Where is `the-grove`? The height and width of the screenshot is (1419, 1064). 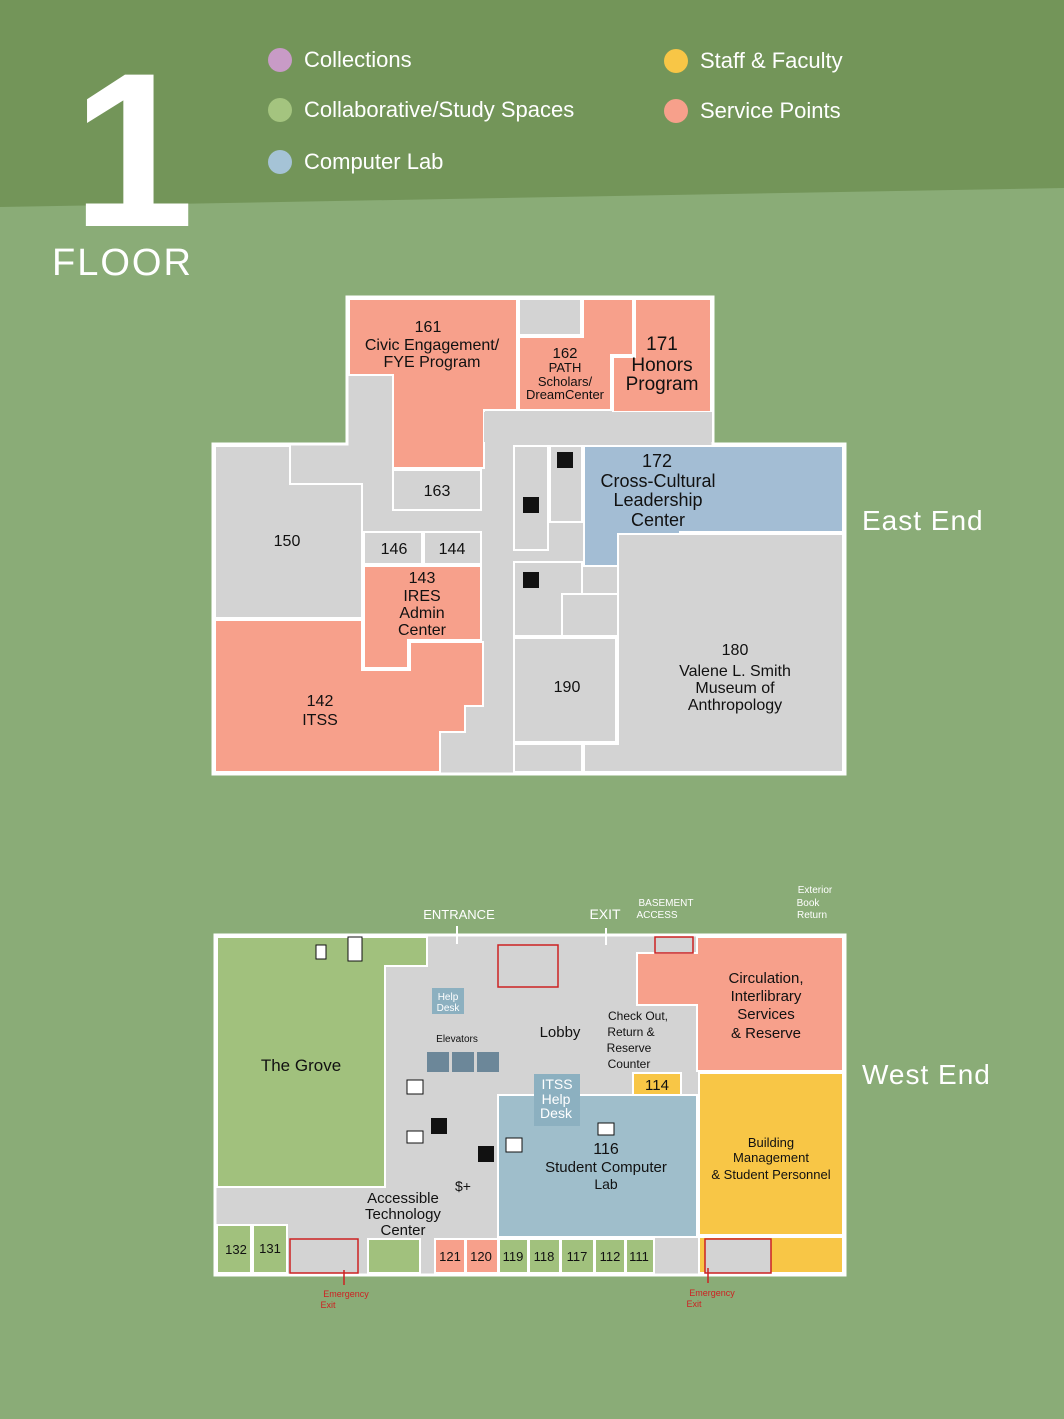
the-grove is located at coordinates (322, 1062).